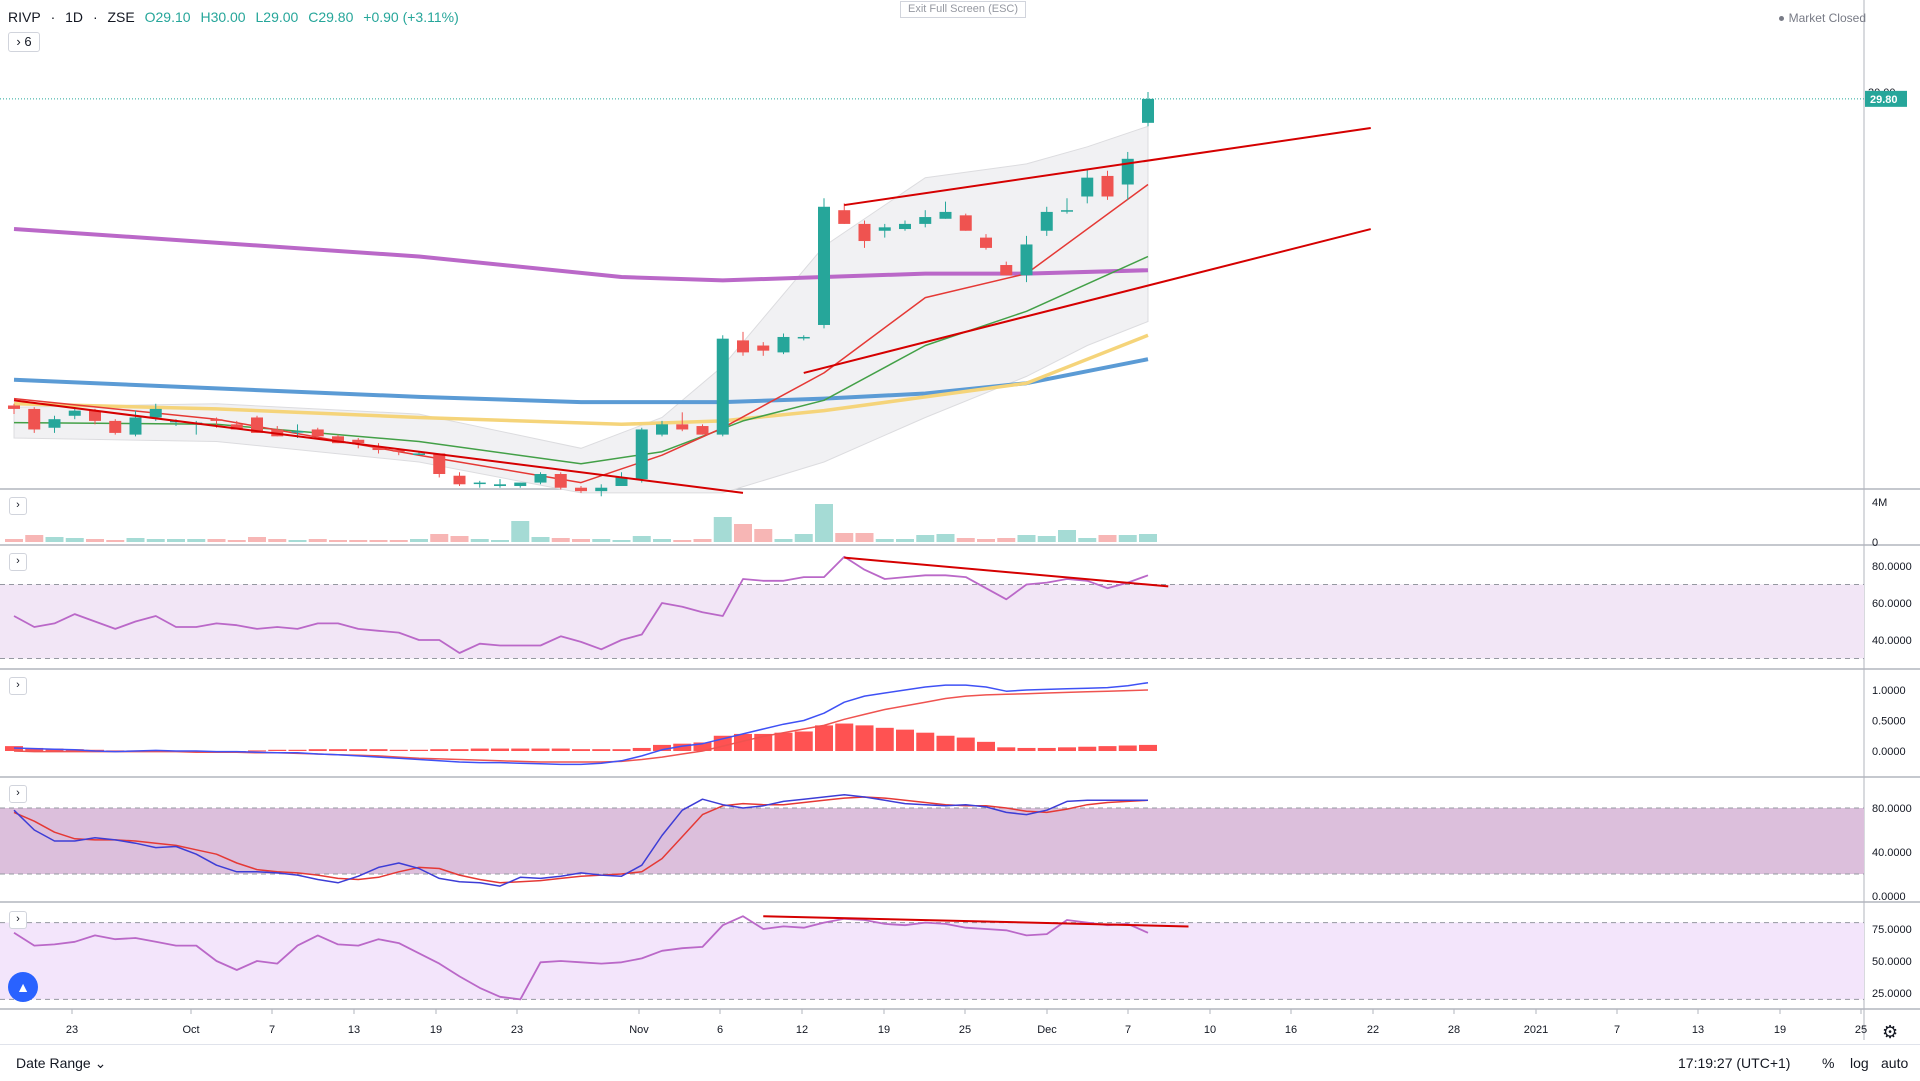 This screenshot has height=1081, width=1920. I want to click on osc-tick-label: 25.0000, so click(1892, 994).